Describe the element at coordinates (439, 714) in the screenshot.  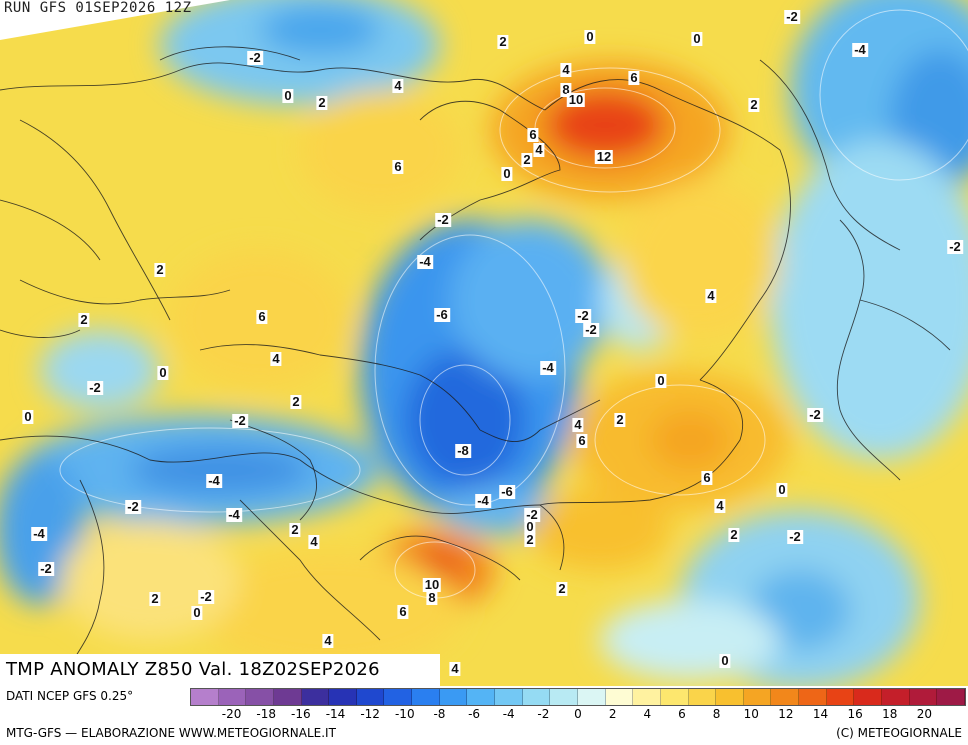
I see `scale-tick-label: -8` at that location.